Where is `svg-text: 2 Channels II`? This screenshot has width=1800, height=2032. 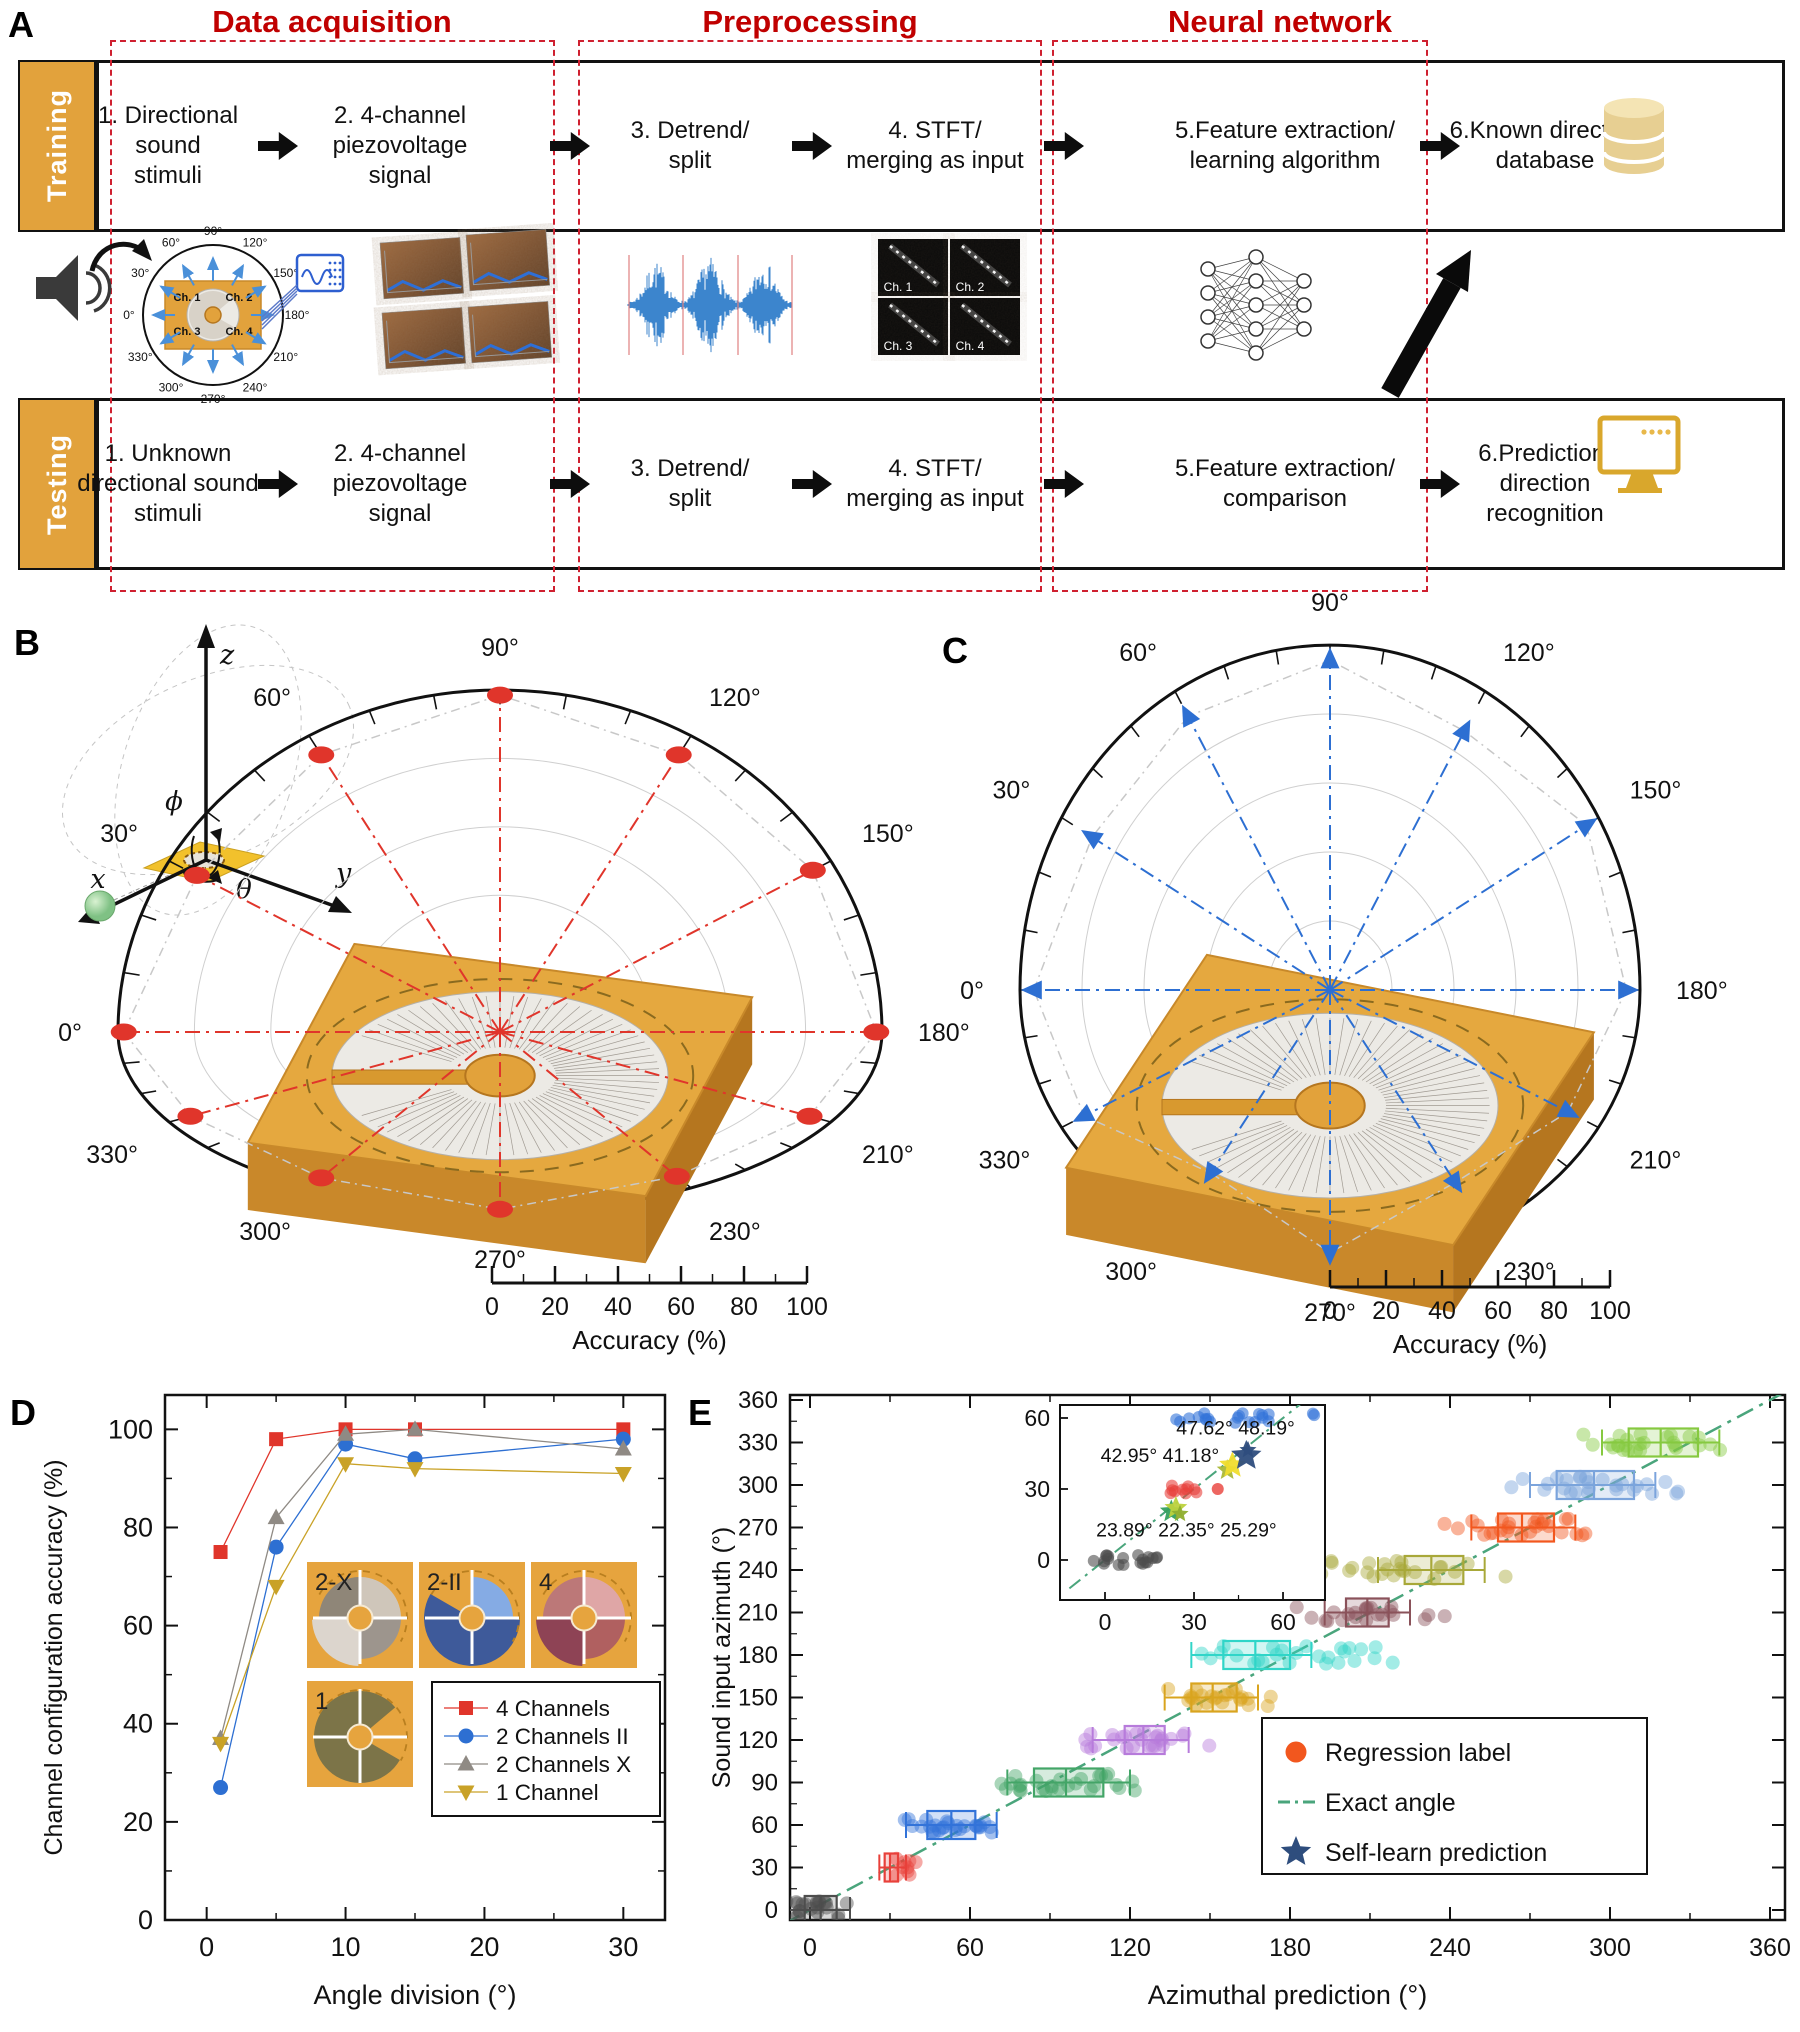
svg-text: 2 Channels II is located at coordinates (562, 1736).